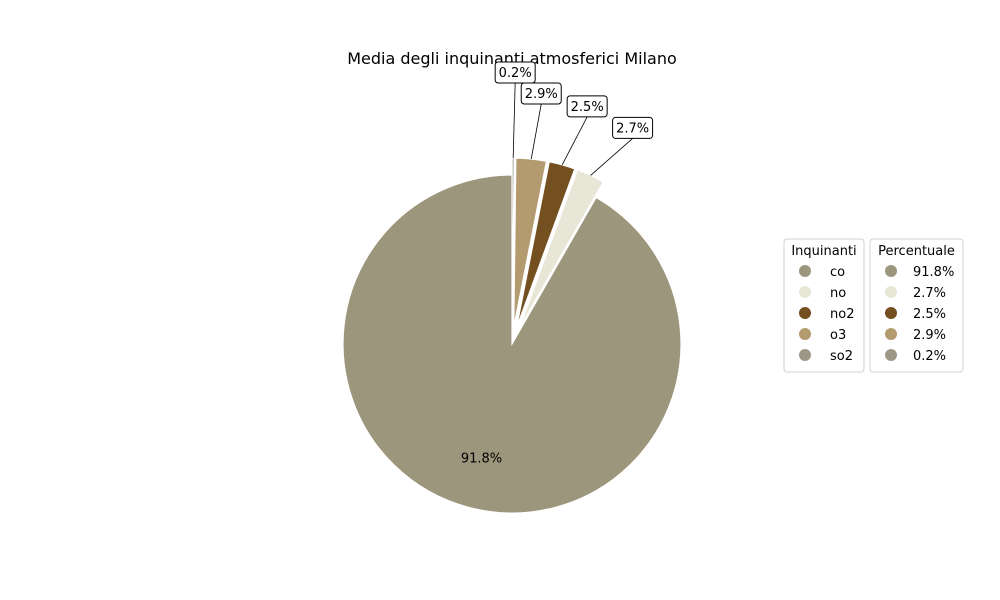  What do you see at coordinates (824, 305) in the screenshot?
I see `legend-inquinanti: Inquinanti co no no2 o3 so2` at bounding box center [824, 305].